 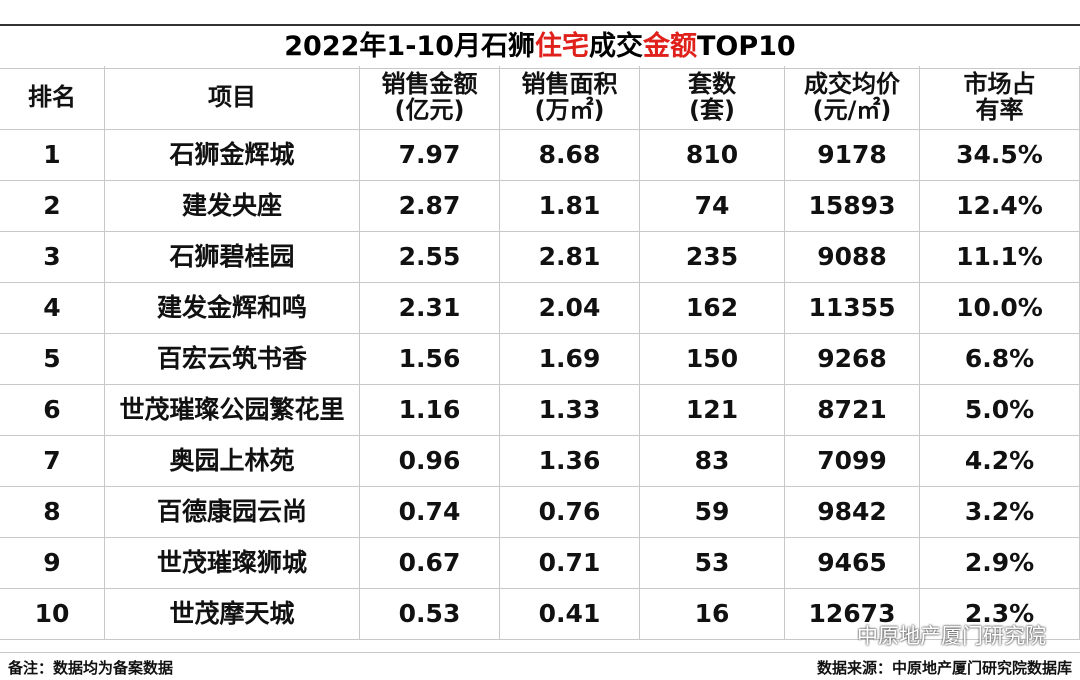 I want to click on header-text: 市场占, so click(x=999, y=84).